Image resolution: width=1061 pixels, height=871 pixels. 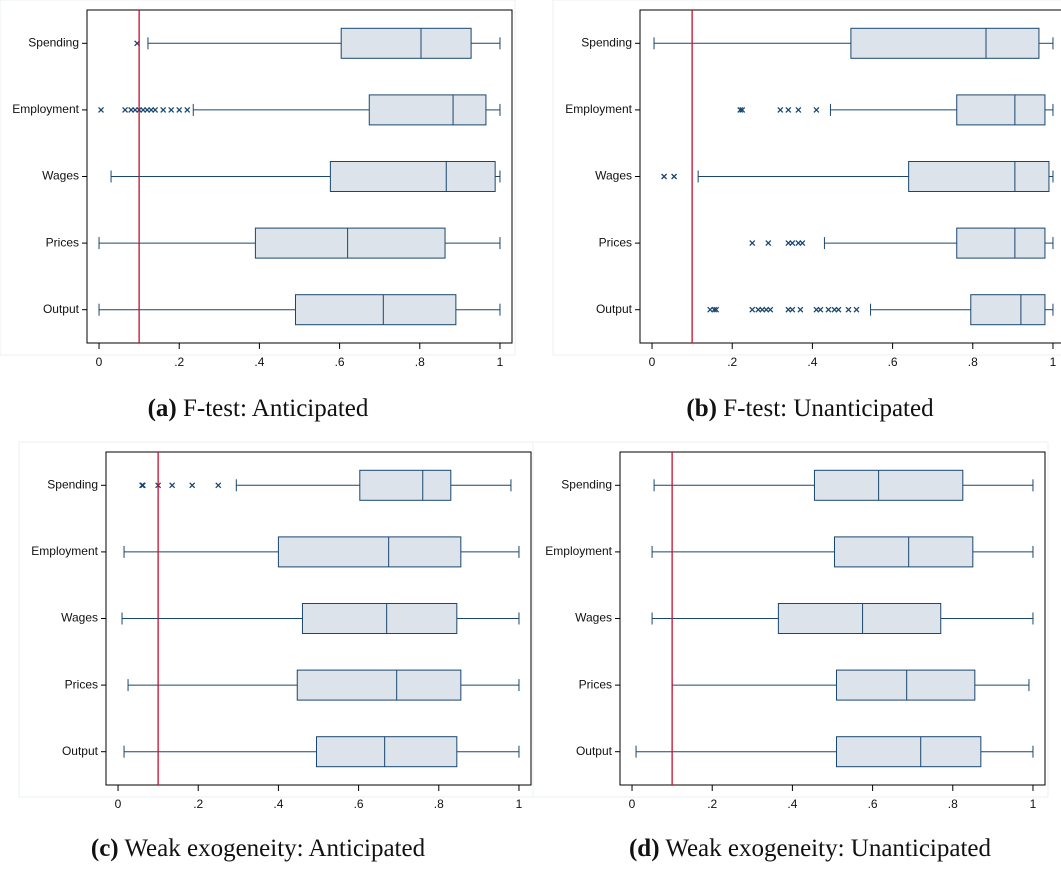 I want to click on caption-label: (b), so click(x=701, y=408).